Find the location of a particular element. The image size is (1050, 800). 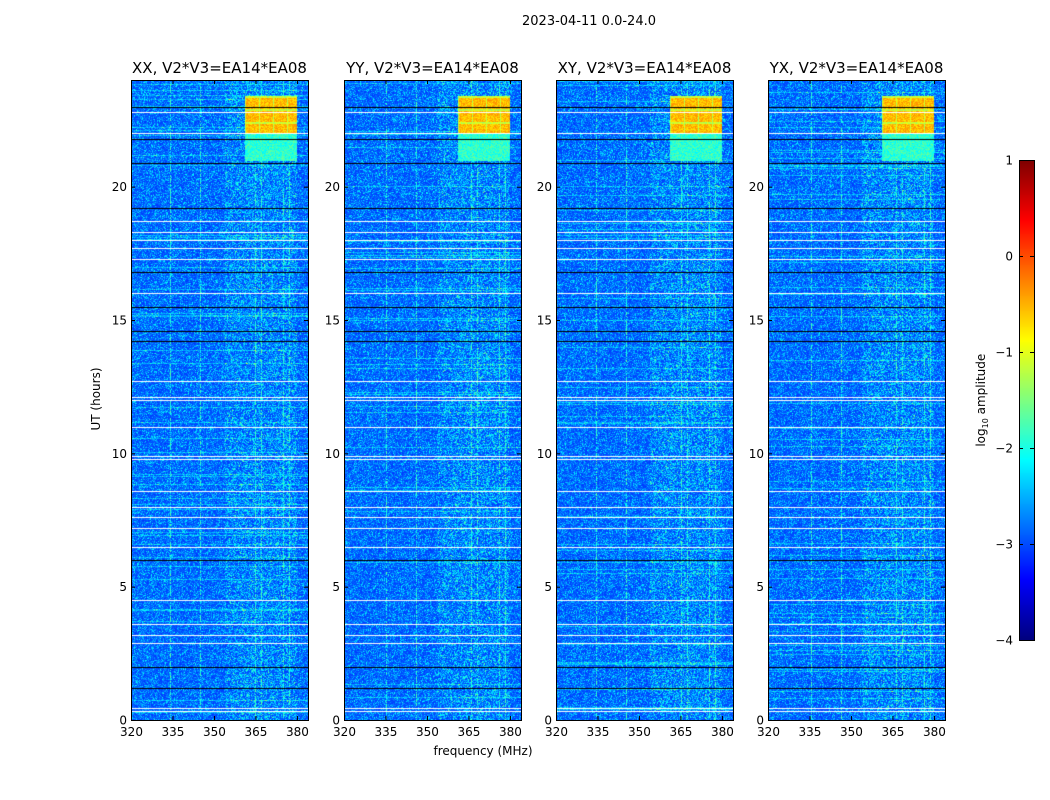

colorbar is located at coordinates (1026, 400).